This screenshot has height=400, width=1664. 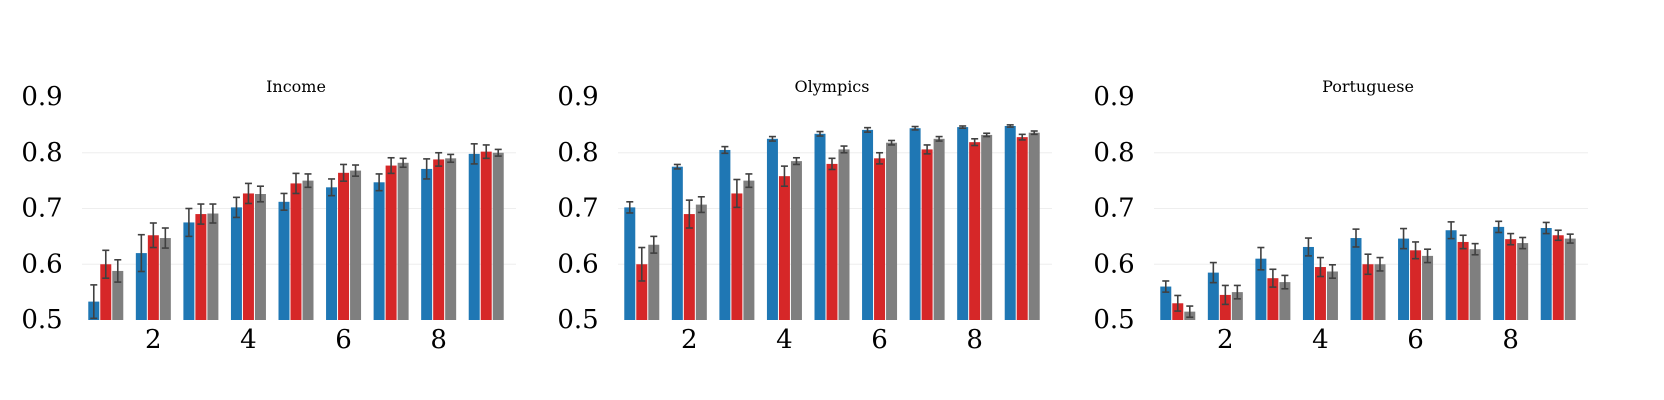 What do you see at coordinates (832, 86) in the screenshot?
I see `chart-title: Olympics` at bounding box center [832, 86].